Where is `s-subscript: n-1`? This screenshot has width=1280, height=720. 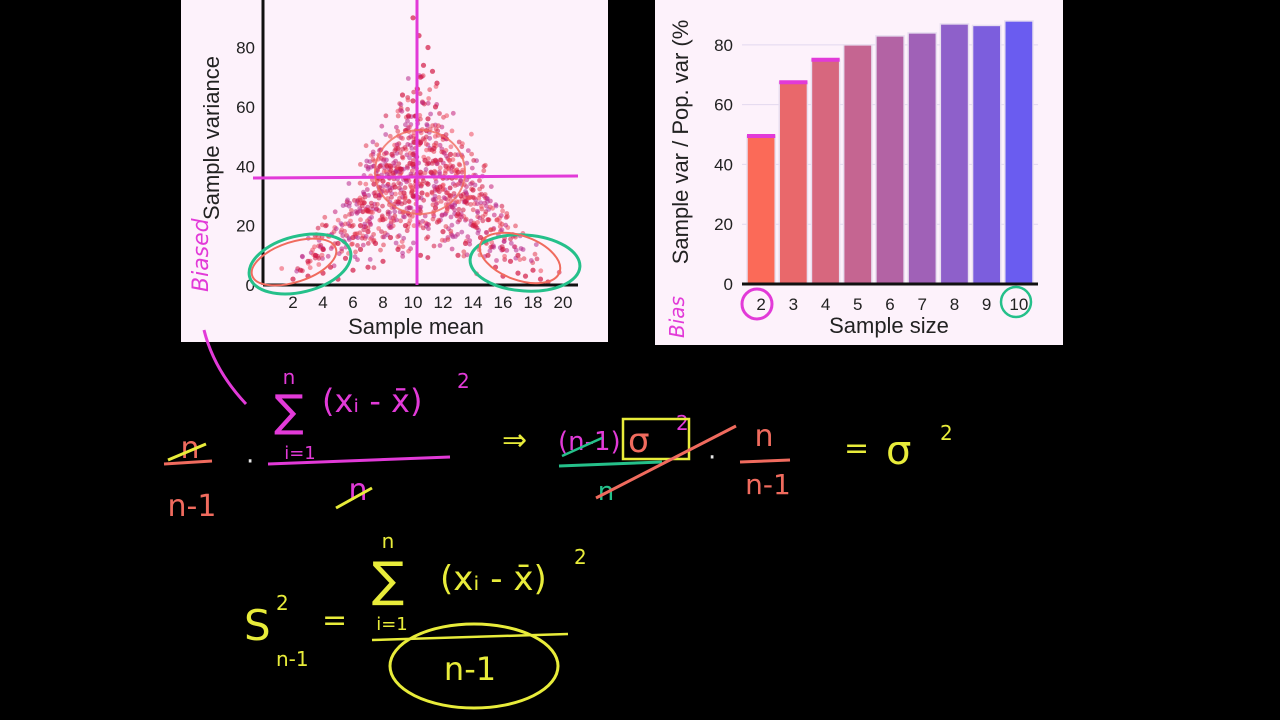 s-subscript: n-1 is located at coordinates (292, 659).